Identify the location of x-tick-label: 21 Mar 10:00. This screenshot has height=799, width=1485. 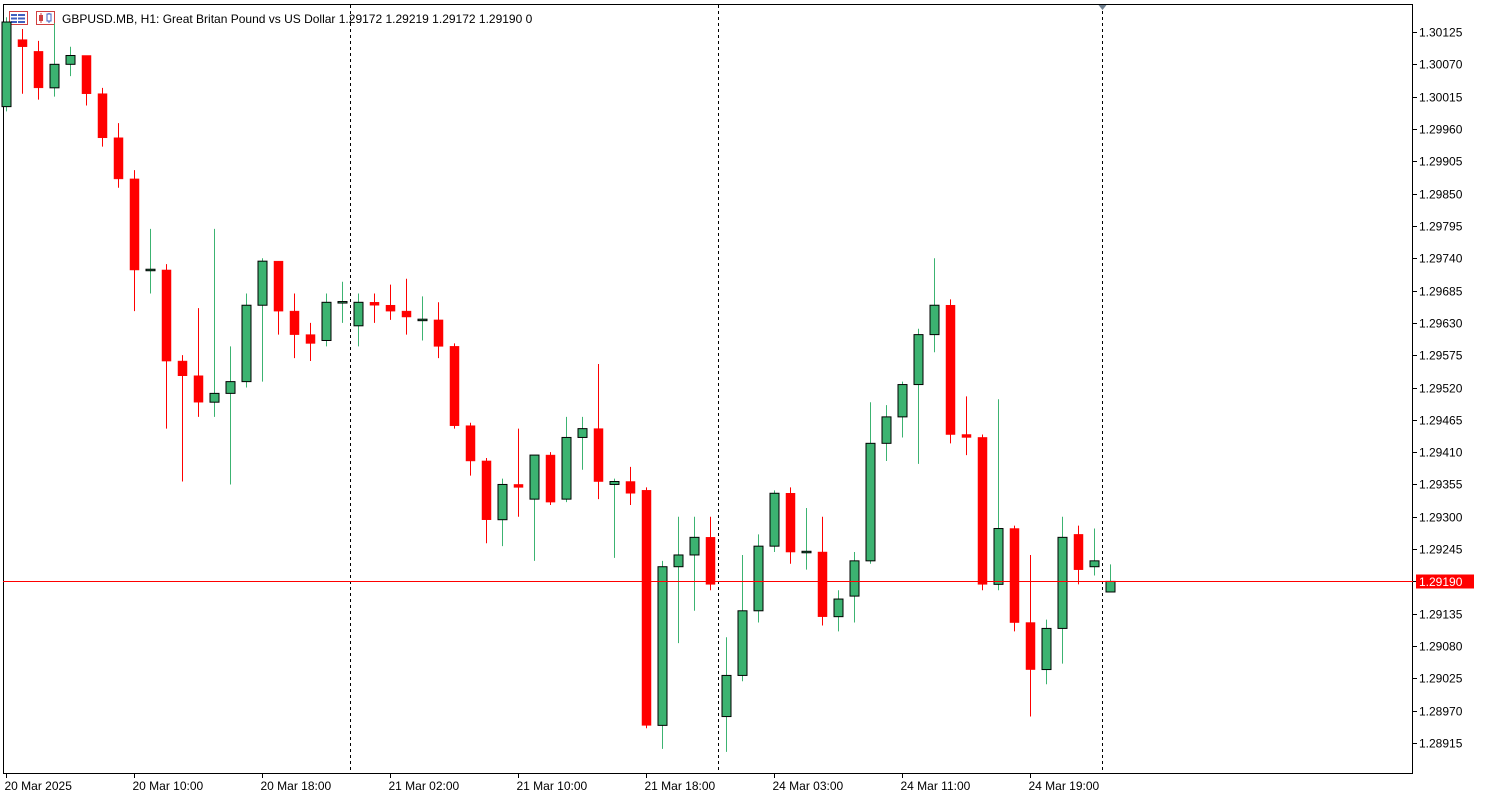
(552, 786).